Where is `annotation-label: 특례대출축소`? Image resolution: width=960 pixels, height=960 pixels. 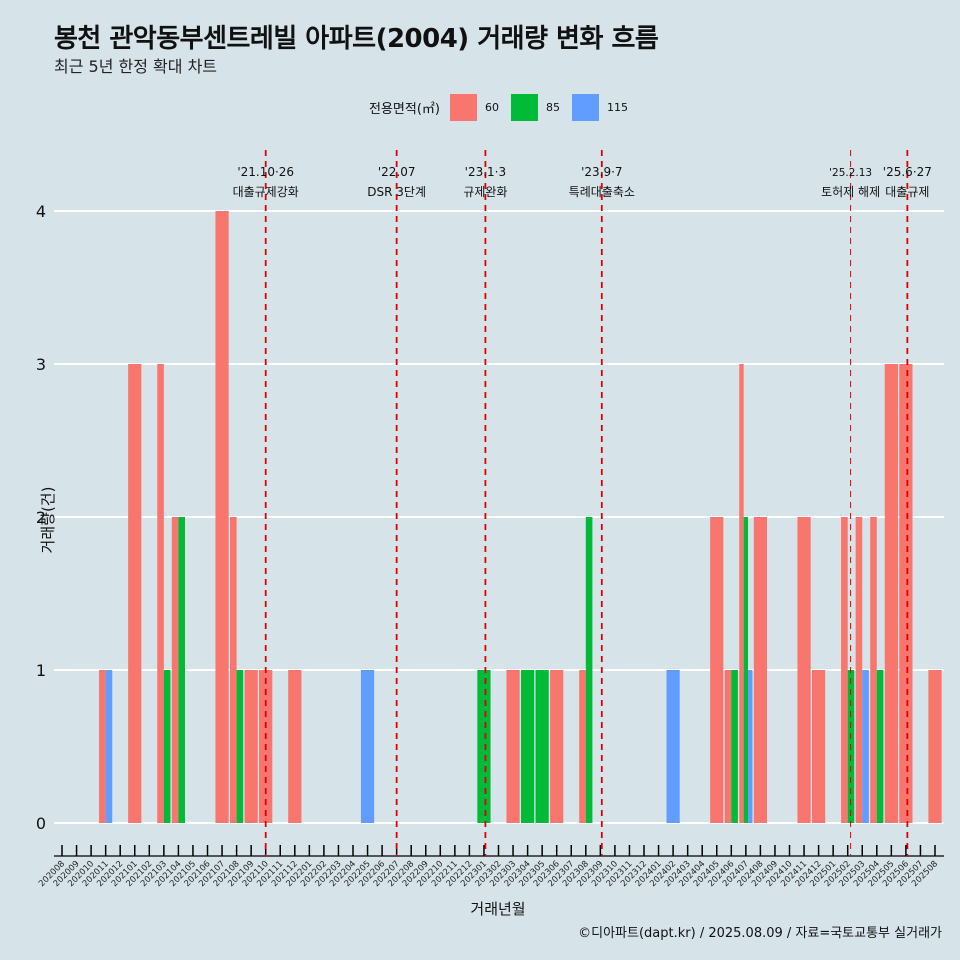 annotation-label: 특례대출축소 is located at coordinates (602, 192).